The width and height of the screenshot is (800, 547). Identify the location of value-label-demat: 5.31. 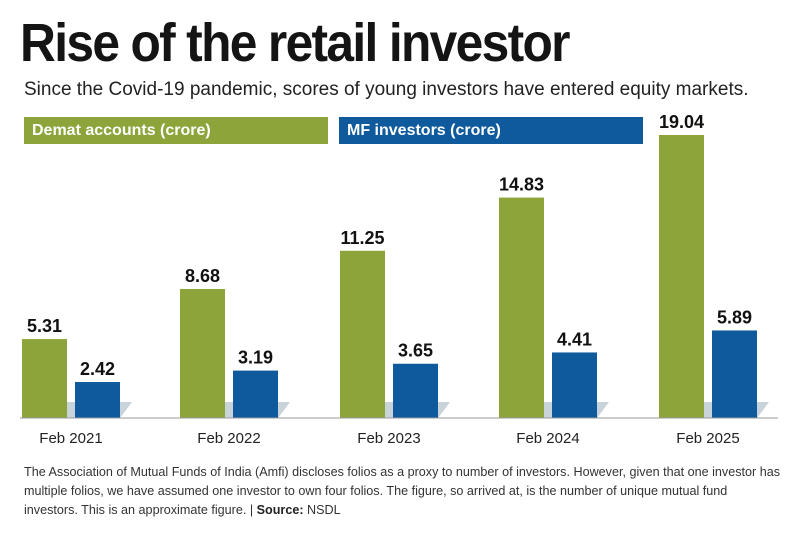
(44, 326).